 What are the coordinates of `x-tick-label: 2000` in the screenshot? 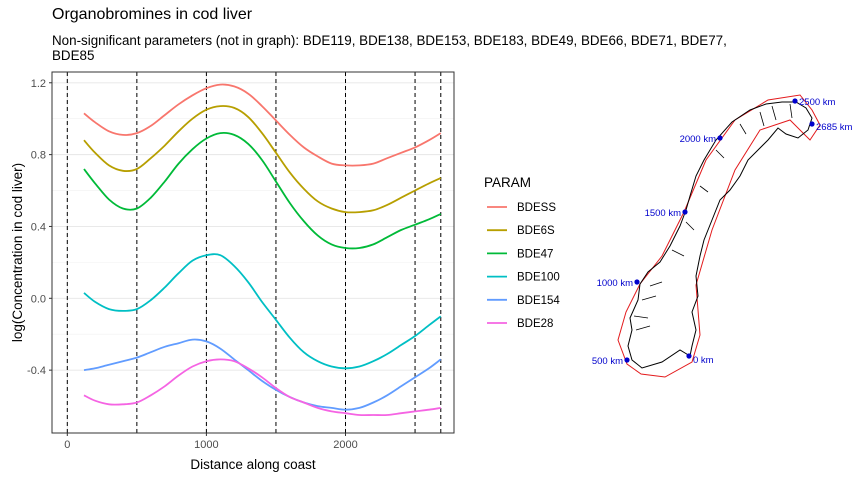 It's located at (345, 445).